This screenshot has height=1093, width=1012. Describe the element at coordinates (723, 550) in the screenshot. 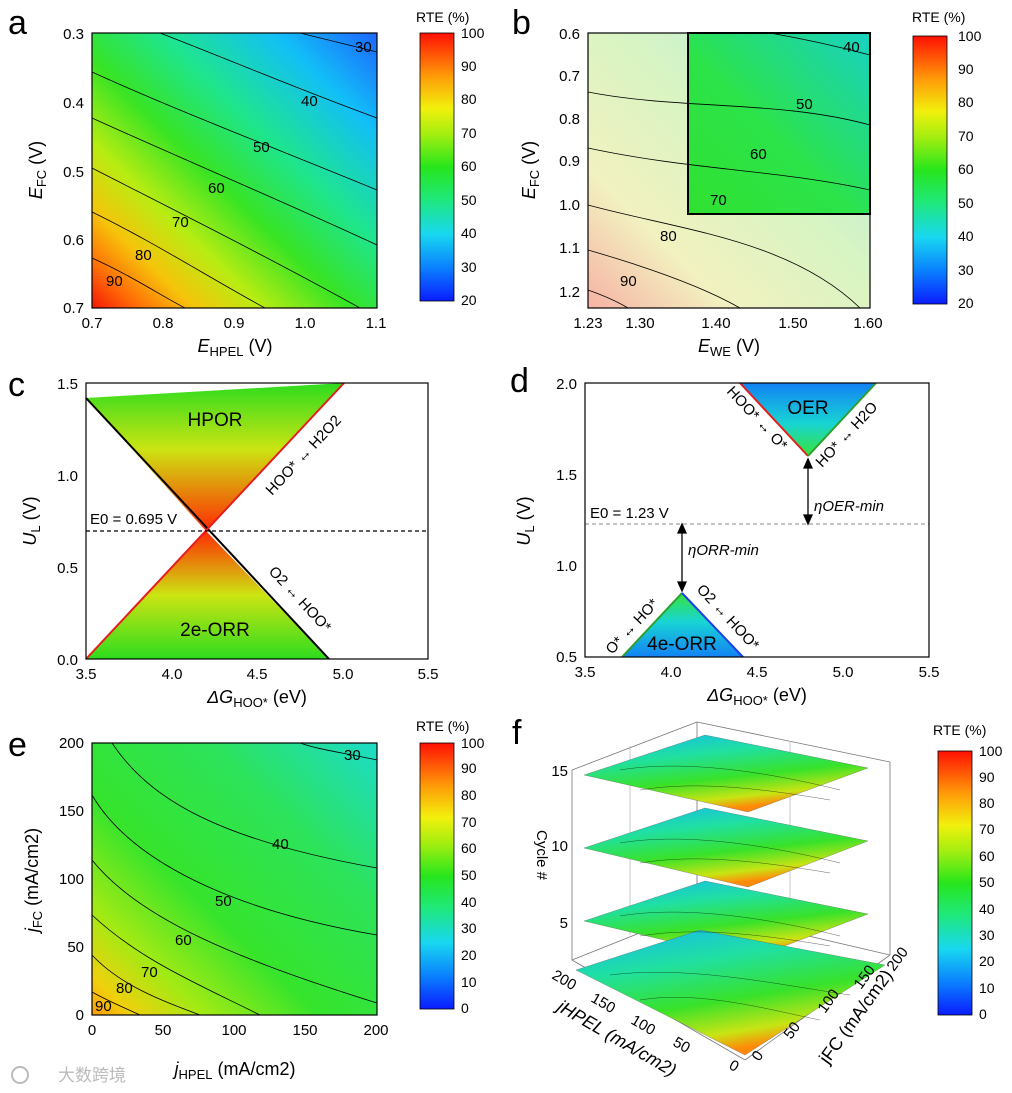

I see `eta-orr-label: ηORR-min` at that location.